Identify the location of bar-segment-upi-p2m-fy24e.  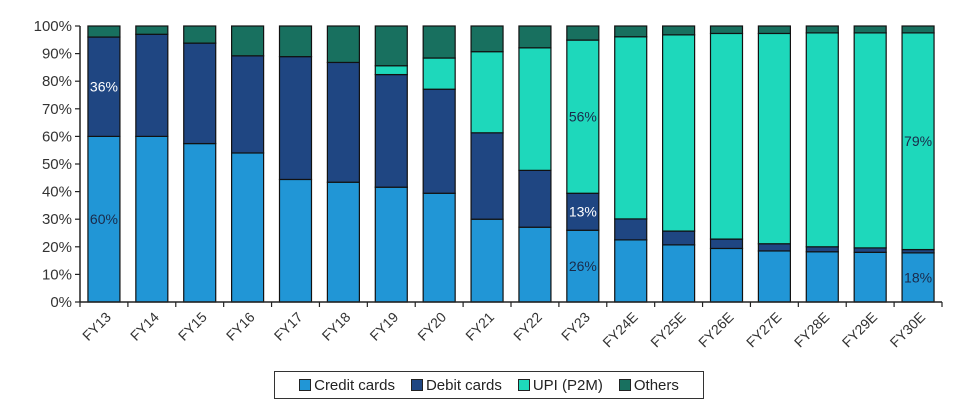
(631, 128).